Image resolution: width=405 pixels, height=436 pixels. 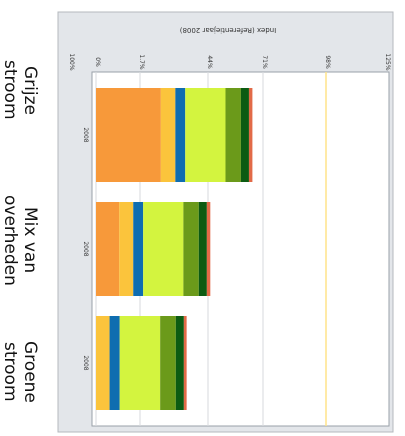 I want to click on category-label: Groene stroom, so click(x=20, y=372).